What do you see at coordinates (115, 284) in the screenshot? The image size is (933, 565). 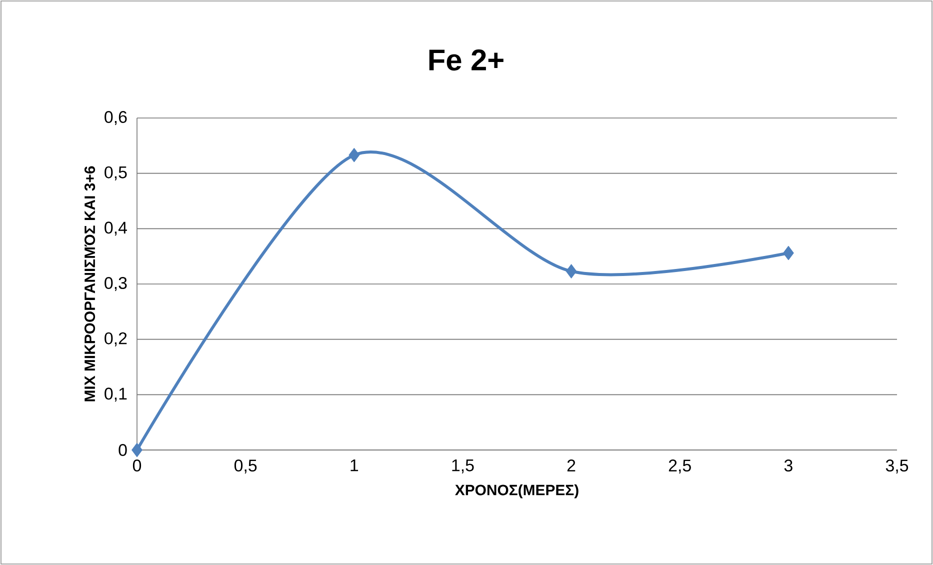 I see `y-tick-label: 0,3` at bounding box center [115, 284].